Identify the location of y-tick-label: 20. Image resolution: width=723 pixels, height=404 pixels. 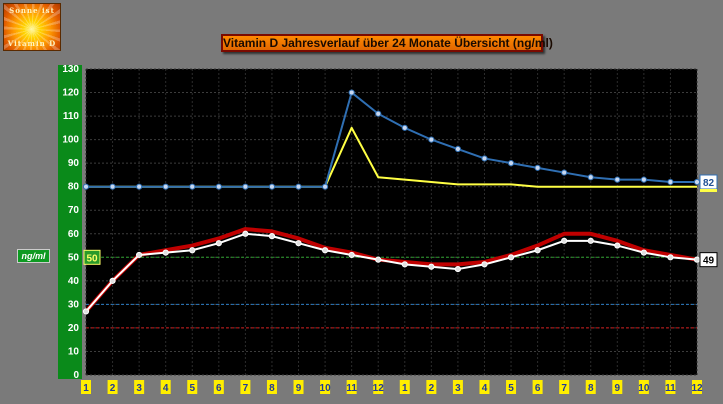
(74, 328).